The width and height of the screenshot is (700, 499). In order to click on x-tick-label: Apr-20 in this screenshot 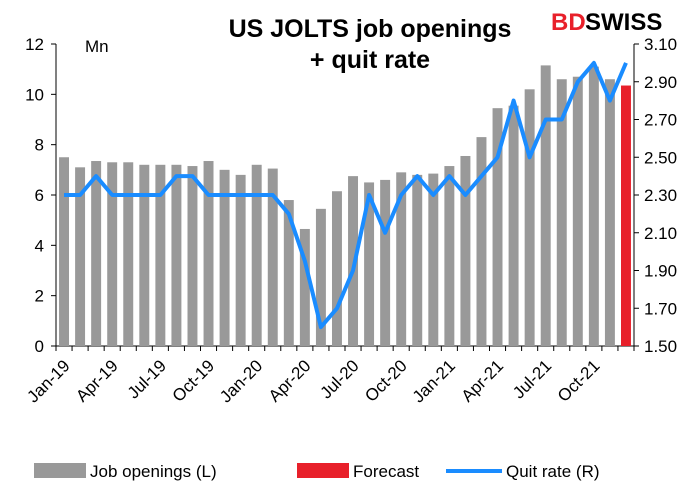, I will do `click(290, 381)`.